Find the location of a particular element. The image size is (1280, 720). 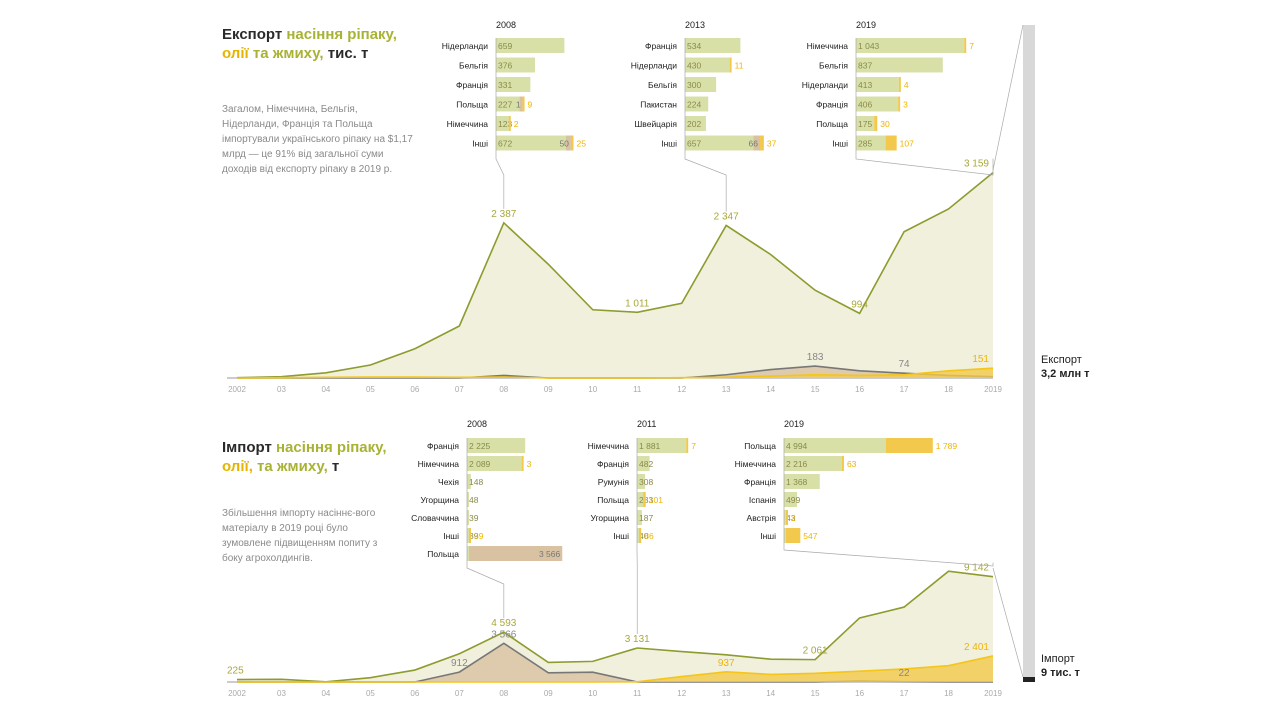

export-x-tick: 05 is located at coordinates (370, 389).